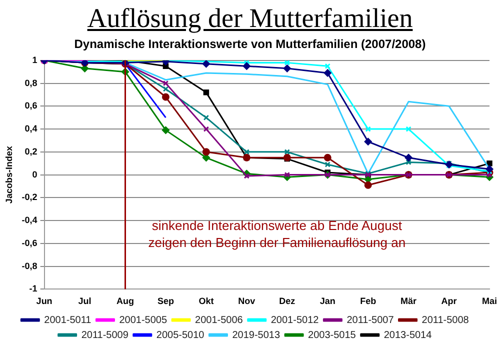  Describe the element at coordinates (30, 265) in the screenshot. I see `y-tick-label: -0,8` at that location.